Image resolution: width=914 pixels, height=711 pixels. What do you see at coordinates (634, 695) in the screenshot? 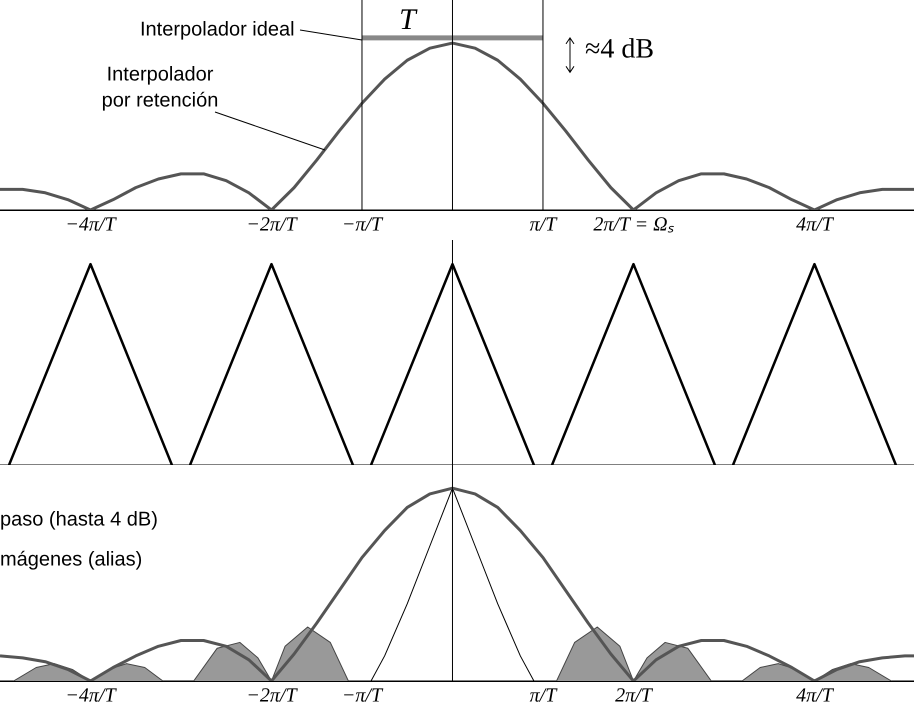
I see `x-tick-label: 2π/T` at bounding box center [634, 695].